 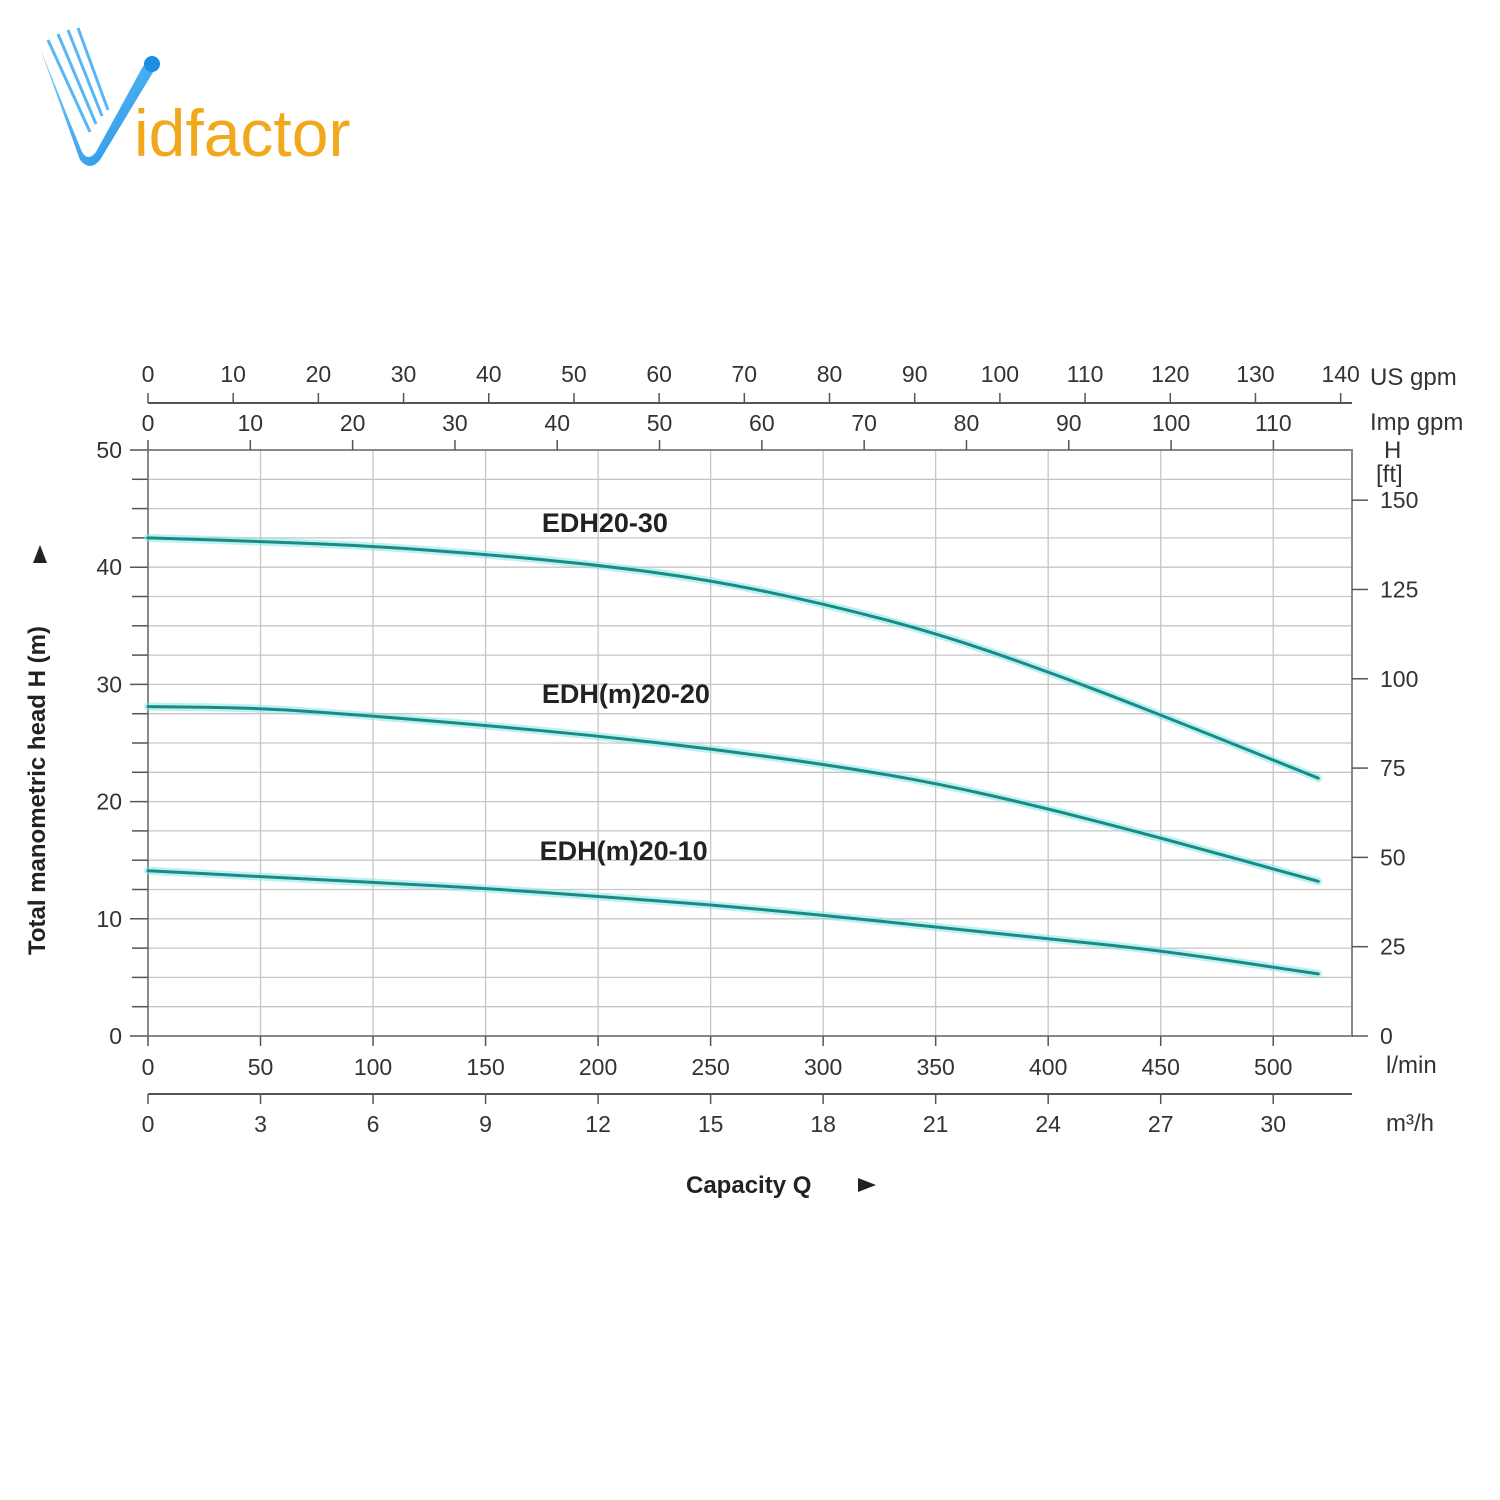 What do you see at coordinates (659, 374) in the screenshot?
I see `us-gpm-tick-label: 60` at bounding box center [659, 374].